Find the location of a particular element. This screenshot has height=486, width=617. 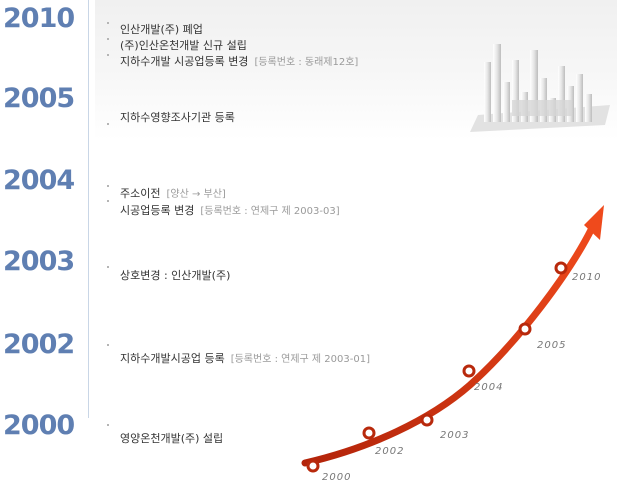

event-2002-note: [등록번호 : 연제구 제 2003-01] is located at coordinates (300, 359).